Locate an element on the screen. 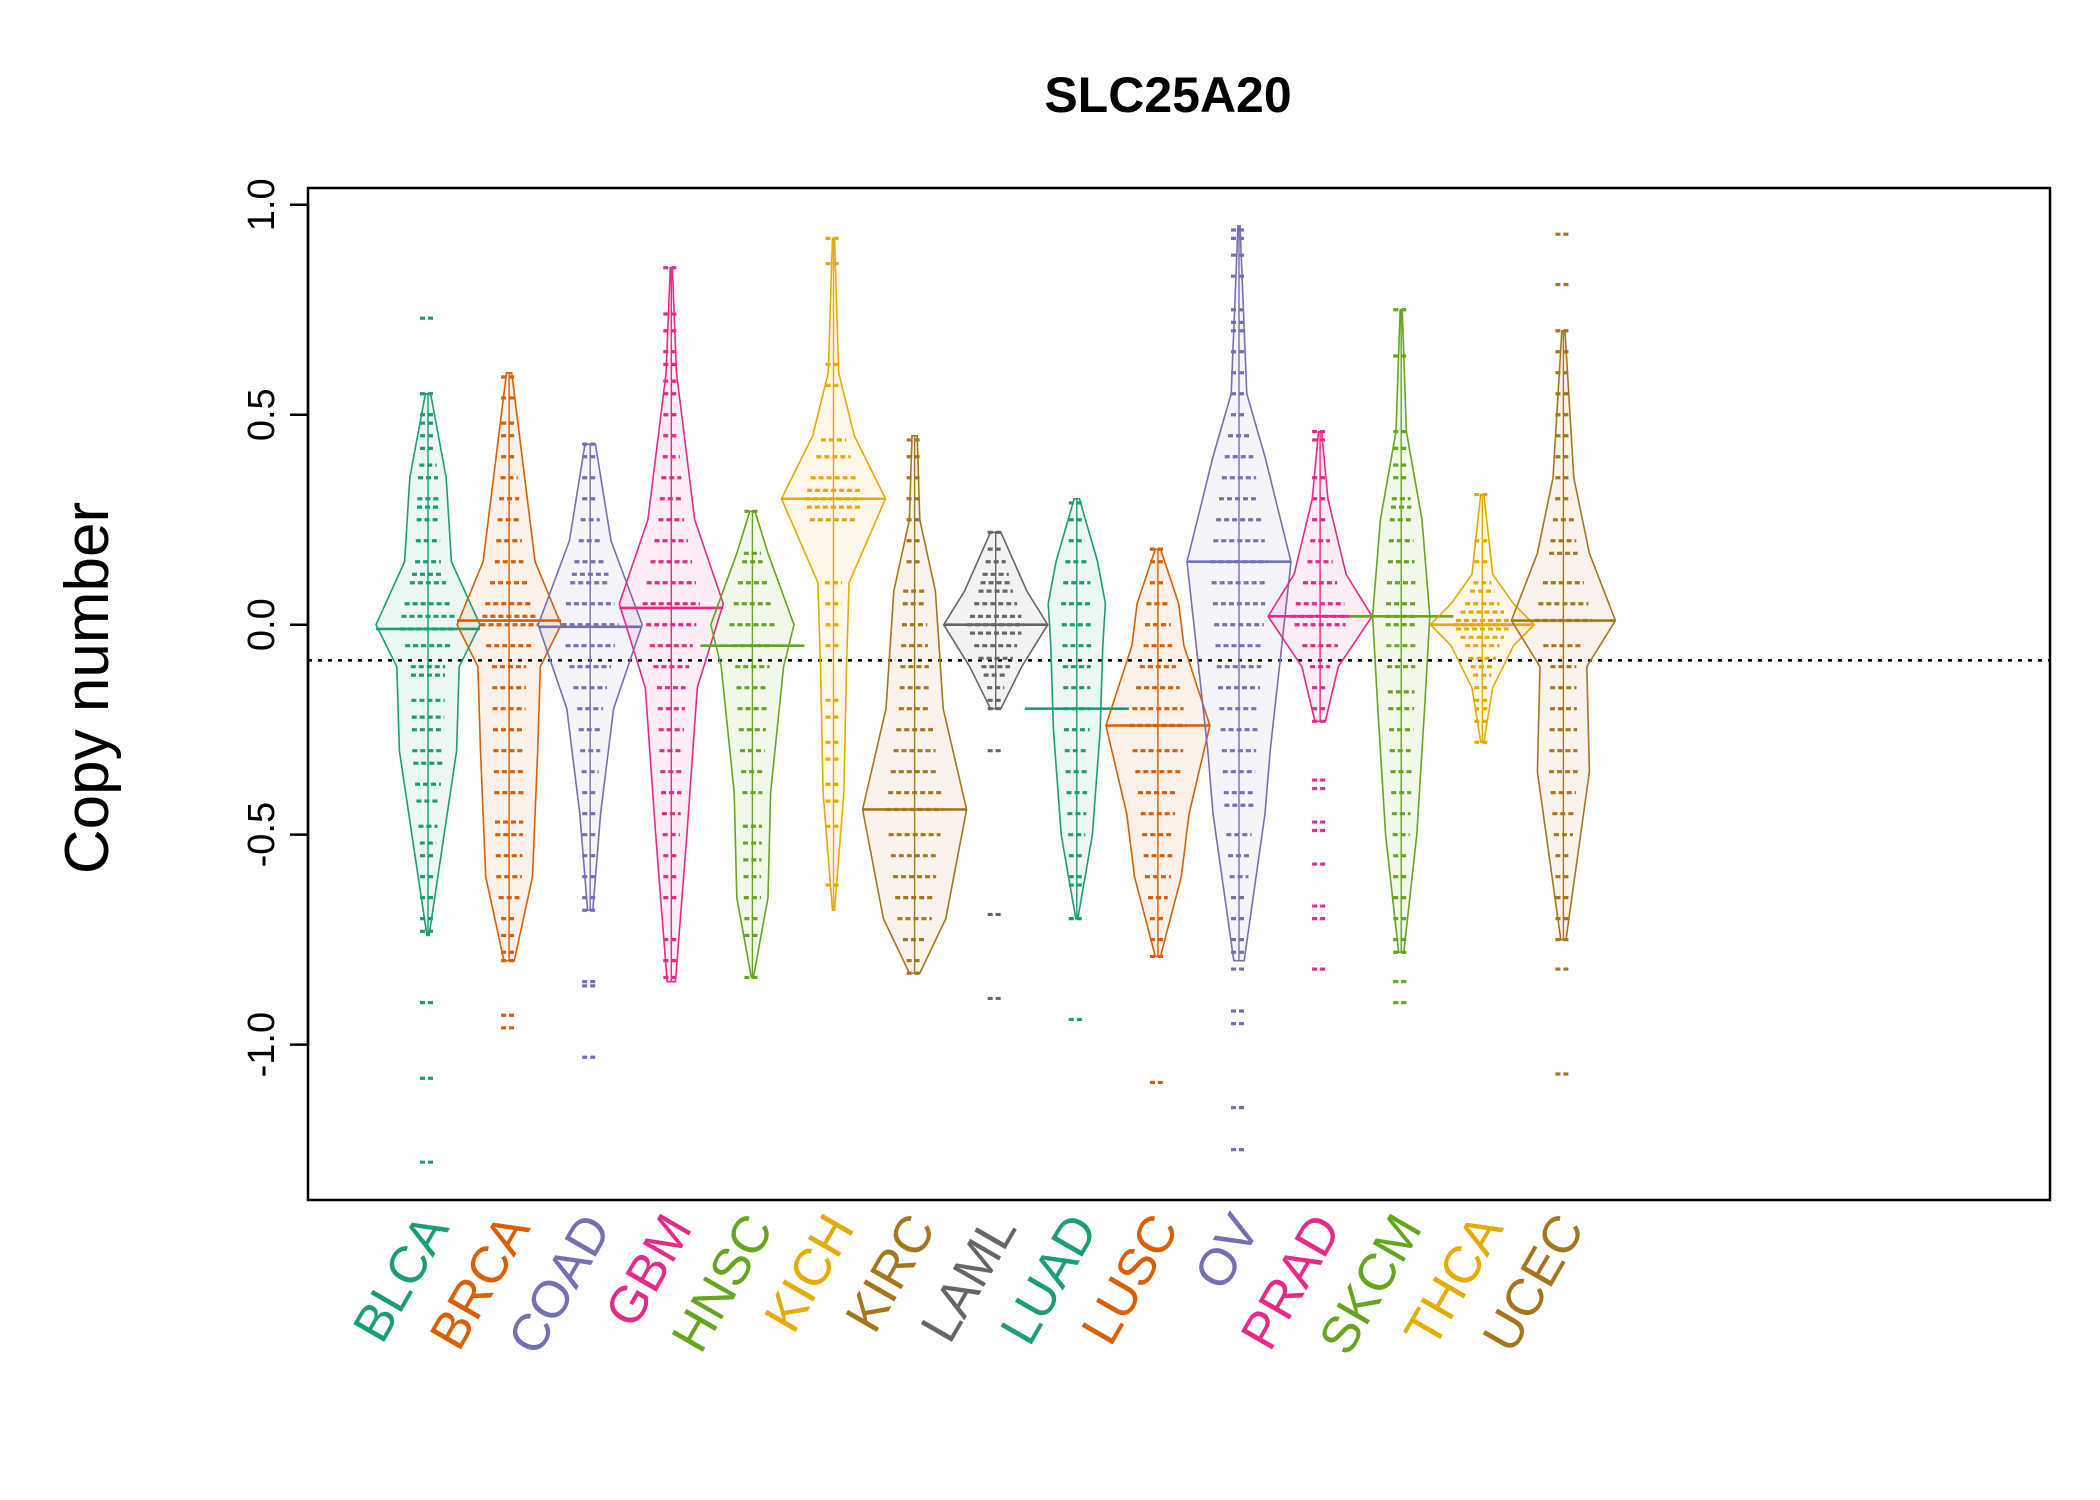  bean-prad is located at coordinates (1320, 700).